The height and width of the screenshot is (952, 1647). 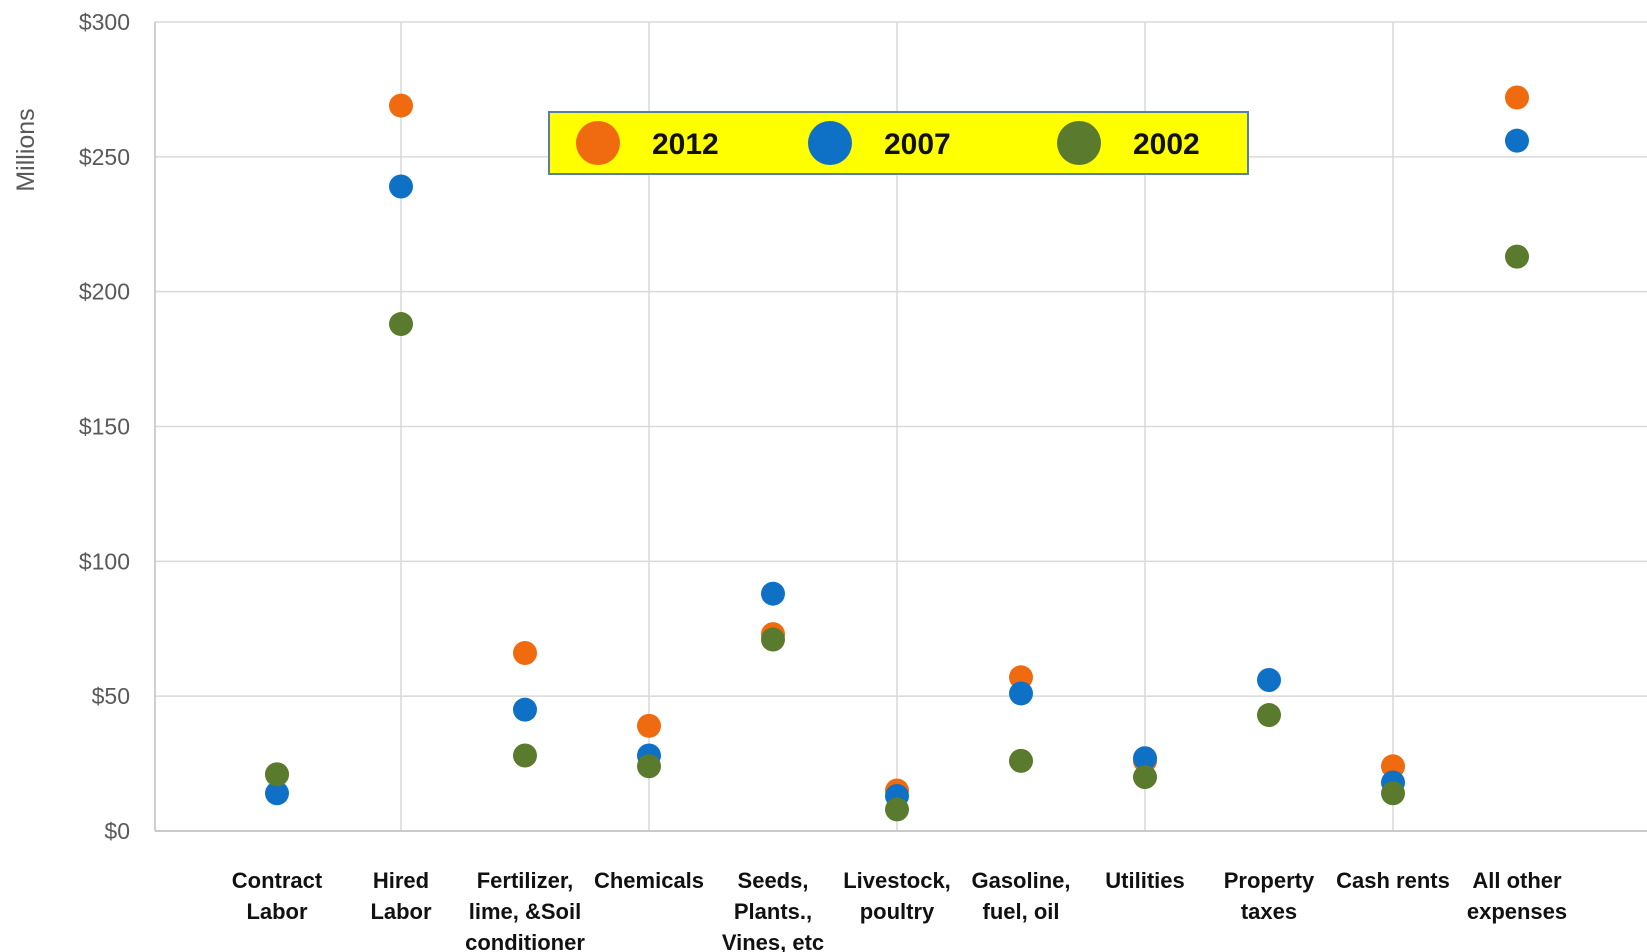 I want to click on x-category-label: Fertilizer, lime, &Soil conditioner, so click(x=525, y=910).